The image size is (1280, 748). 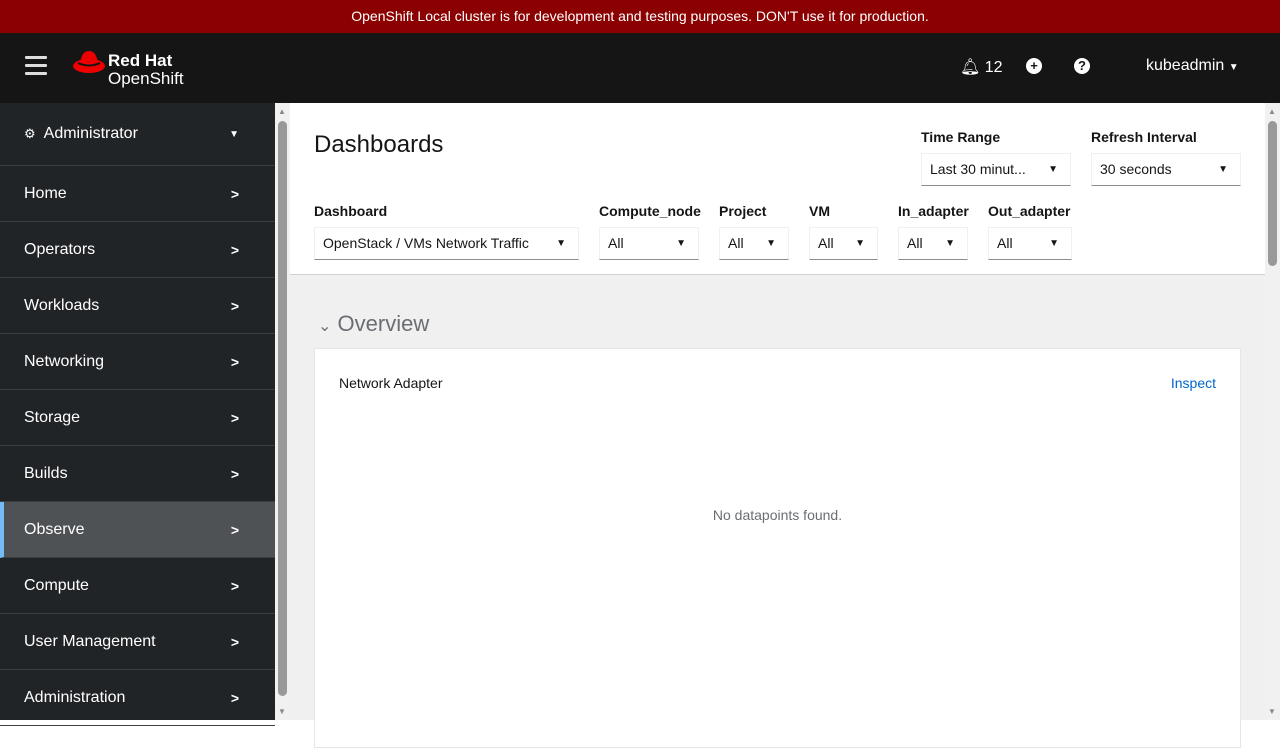 I want to click on sidebar-item-operators: Operators >, so click(x=137, y=250).